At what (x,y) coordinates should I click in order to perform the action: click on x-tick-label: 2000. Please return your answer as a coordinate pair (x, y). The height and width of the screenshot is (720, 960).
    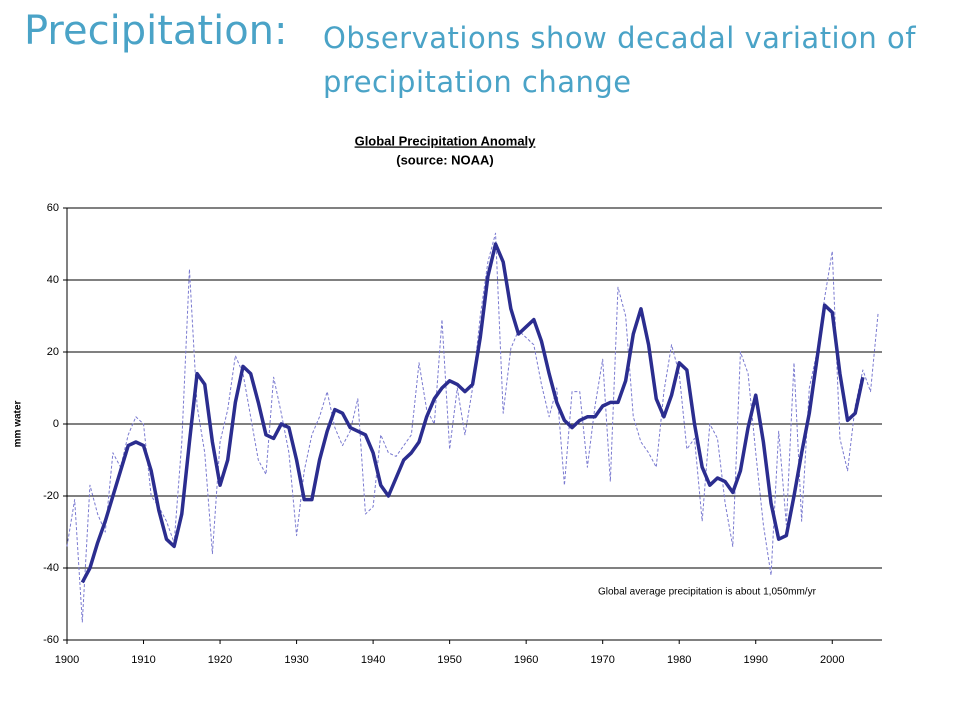
    Looking at the image, I should click on (832, 660).